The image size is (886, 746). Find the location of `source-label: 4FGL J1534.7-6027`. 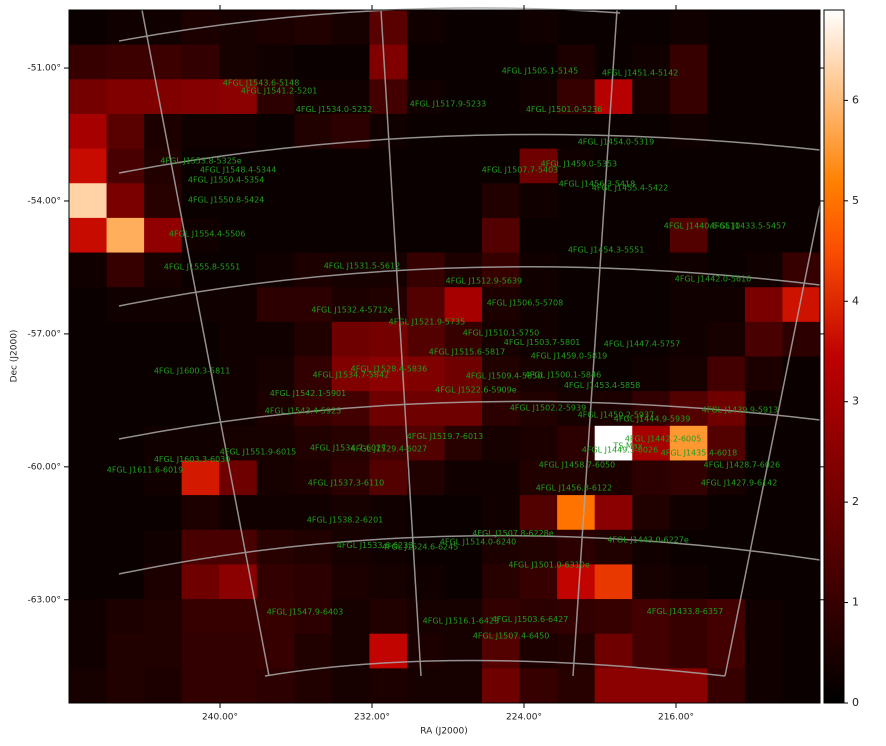

source-label: 4FGL J1534.7-6027 is located at coordinates (348, 448).